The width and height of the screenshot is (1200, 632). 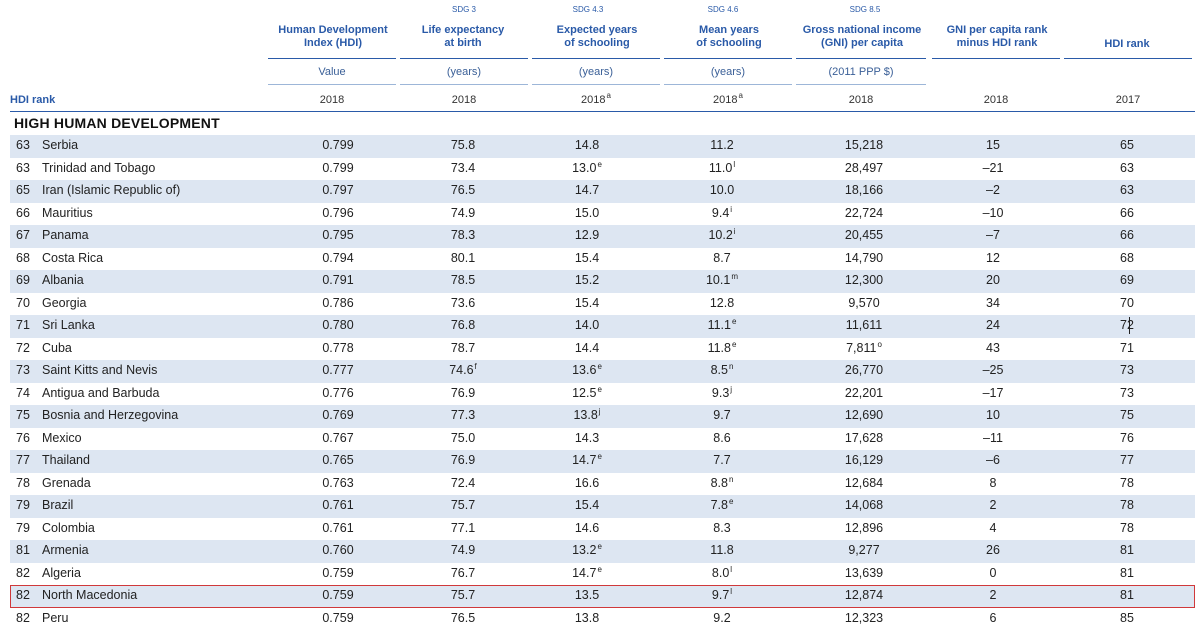 I want to click on cell-life: 80.1, so click(x=463, y=257).